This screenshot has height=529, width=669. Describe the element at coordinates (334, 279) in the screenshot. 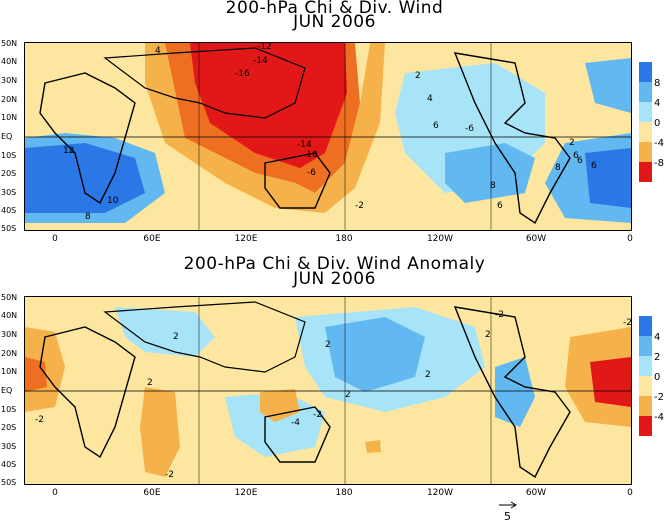

I see `bottom-title-line2: JUN 2006` at that location.